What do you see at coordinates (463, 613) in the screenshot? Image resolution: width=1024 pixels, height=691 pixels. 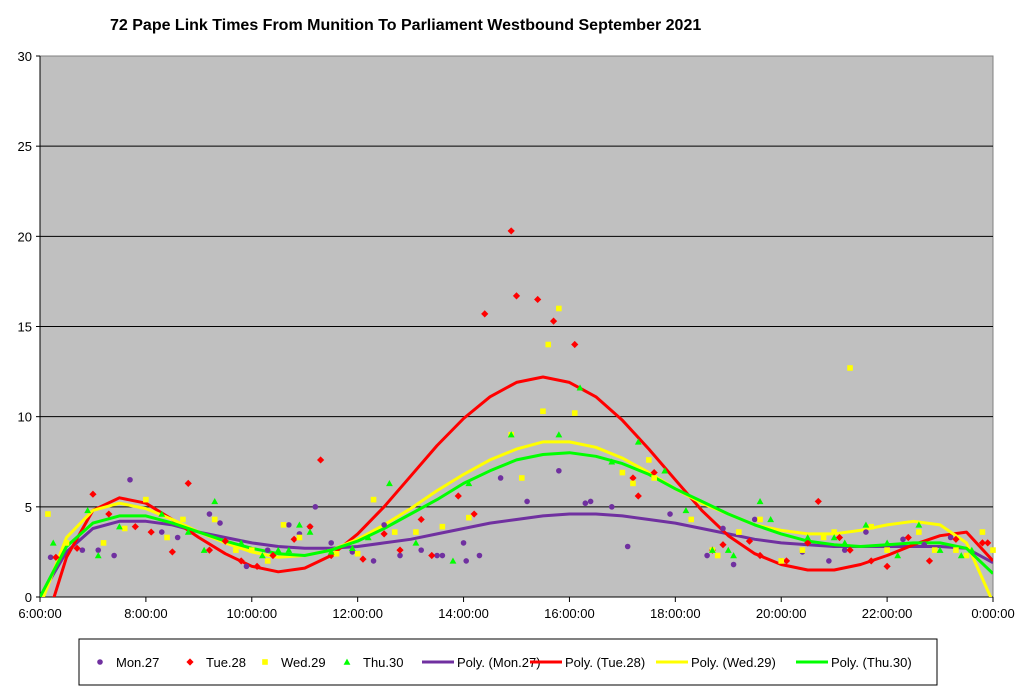 I see `x-tick-label: 14:00:00` at bounding box center [463, 613].